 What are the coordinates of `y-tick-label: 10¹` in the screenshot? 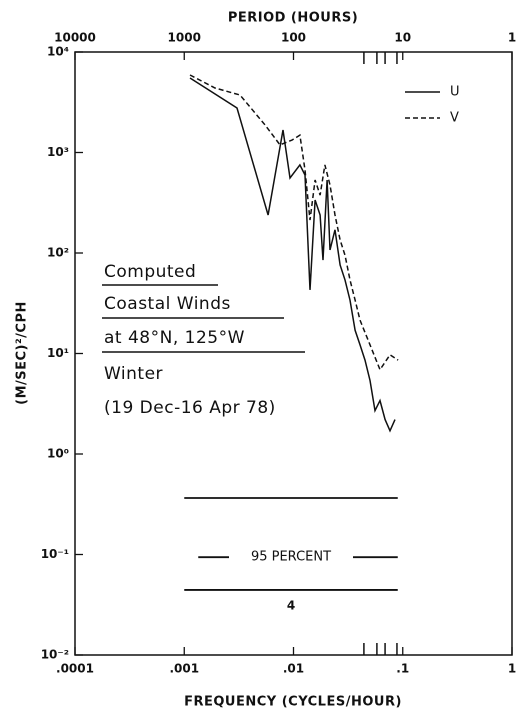 It's located at (58, 353).